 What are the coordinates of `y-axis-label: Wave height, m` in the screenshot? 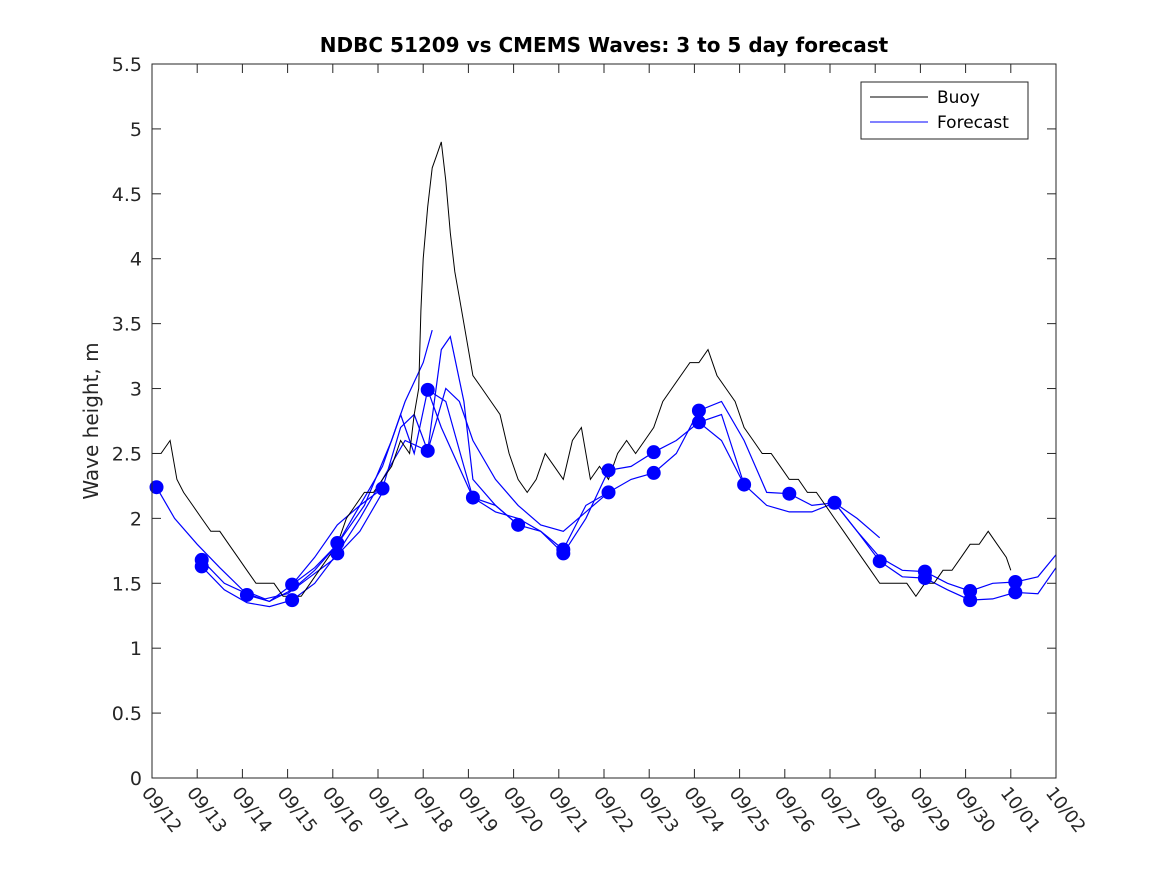 It's located at (91, 420).